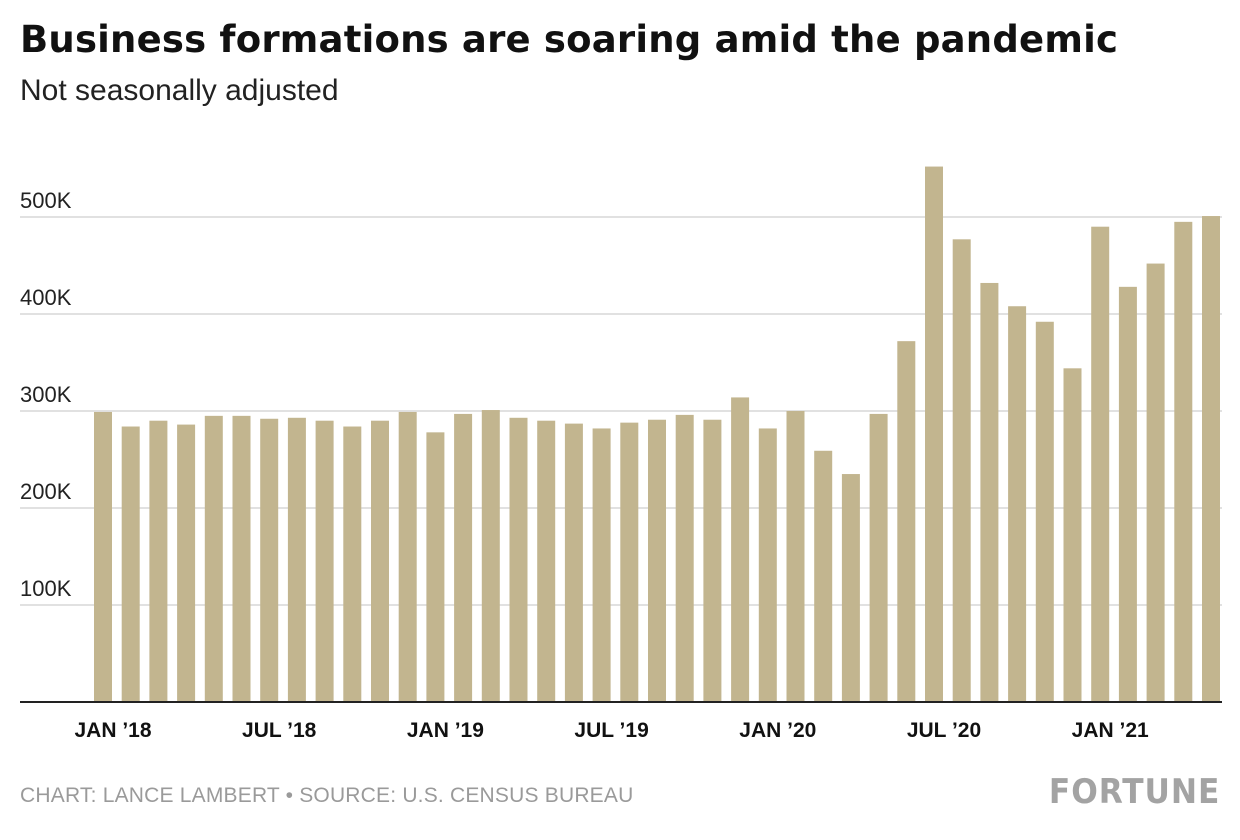 Image resolution: width=1240 pixels, height=840 pixels. Describe the element at coordinates (112, 730) in the screenshot. I see `x-tick-label: JAN ’18` at that location.